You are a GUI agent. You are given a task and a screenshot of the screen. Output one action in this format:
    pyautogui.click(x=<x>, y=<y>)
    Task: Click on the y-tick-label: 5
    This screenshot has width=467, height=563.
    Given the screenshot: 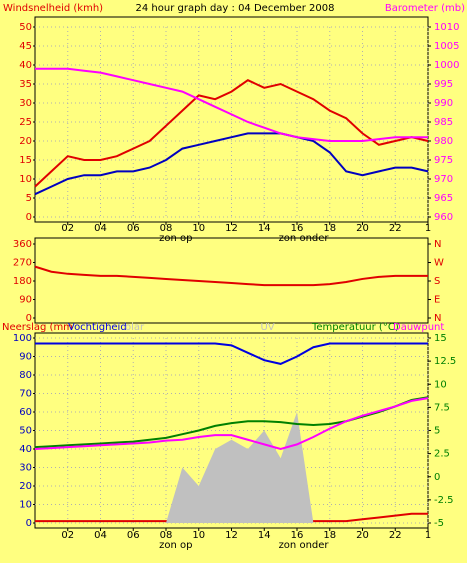 What is the action you would take?
    pyautogui.click(x=29, y=198)
    